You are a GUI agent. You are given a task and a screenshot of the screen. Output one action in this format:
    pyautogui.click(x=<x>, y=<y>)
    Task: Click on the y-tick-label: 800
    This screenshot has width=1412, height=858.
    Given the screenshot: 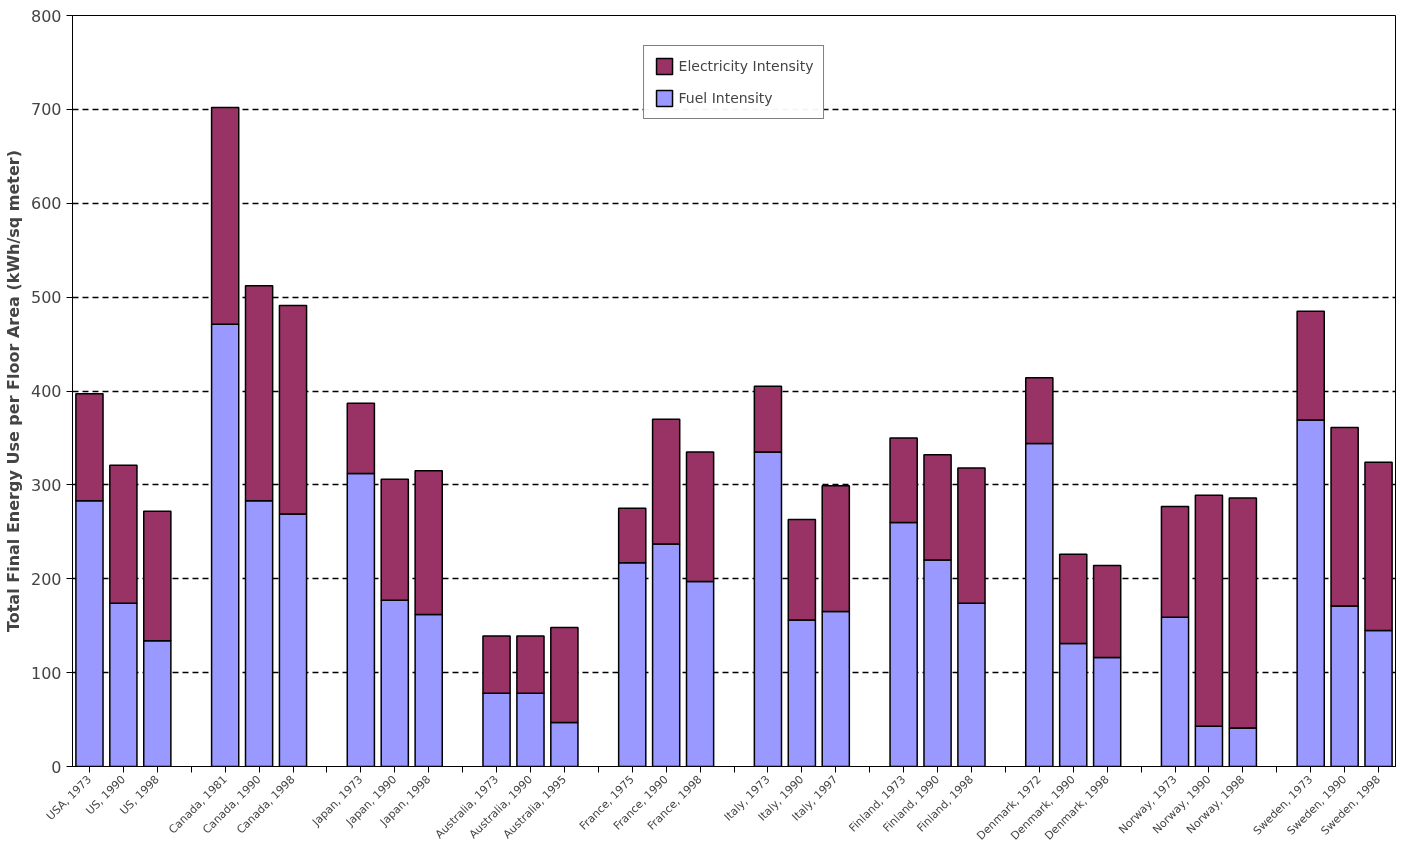 What is the action you would take?
    pyautogui.click(x=46, y=16)
    